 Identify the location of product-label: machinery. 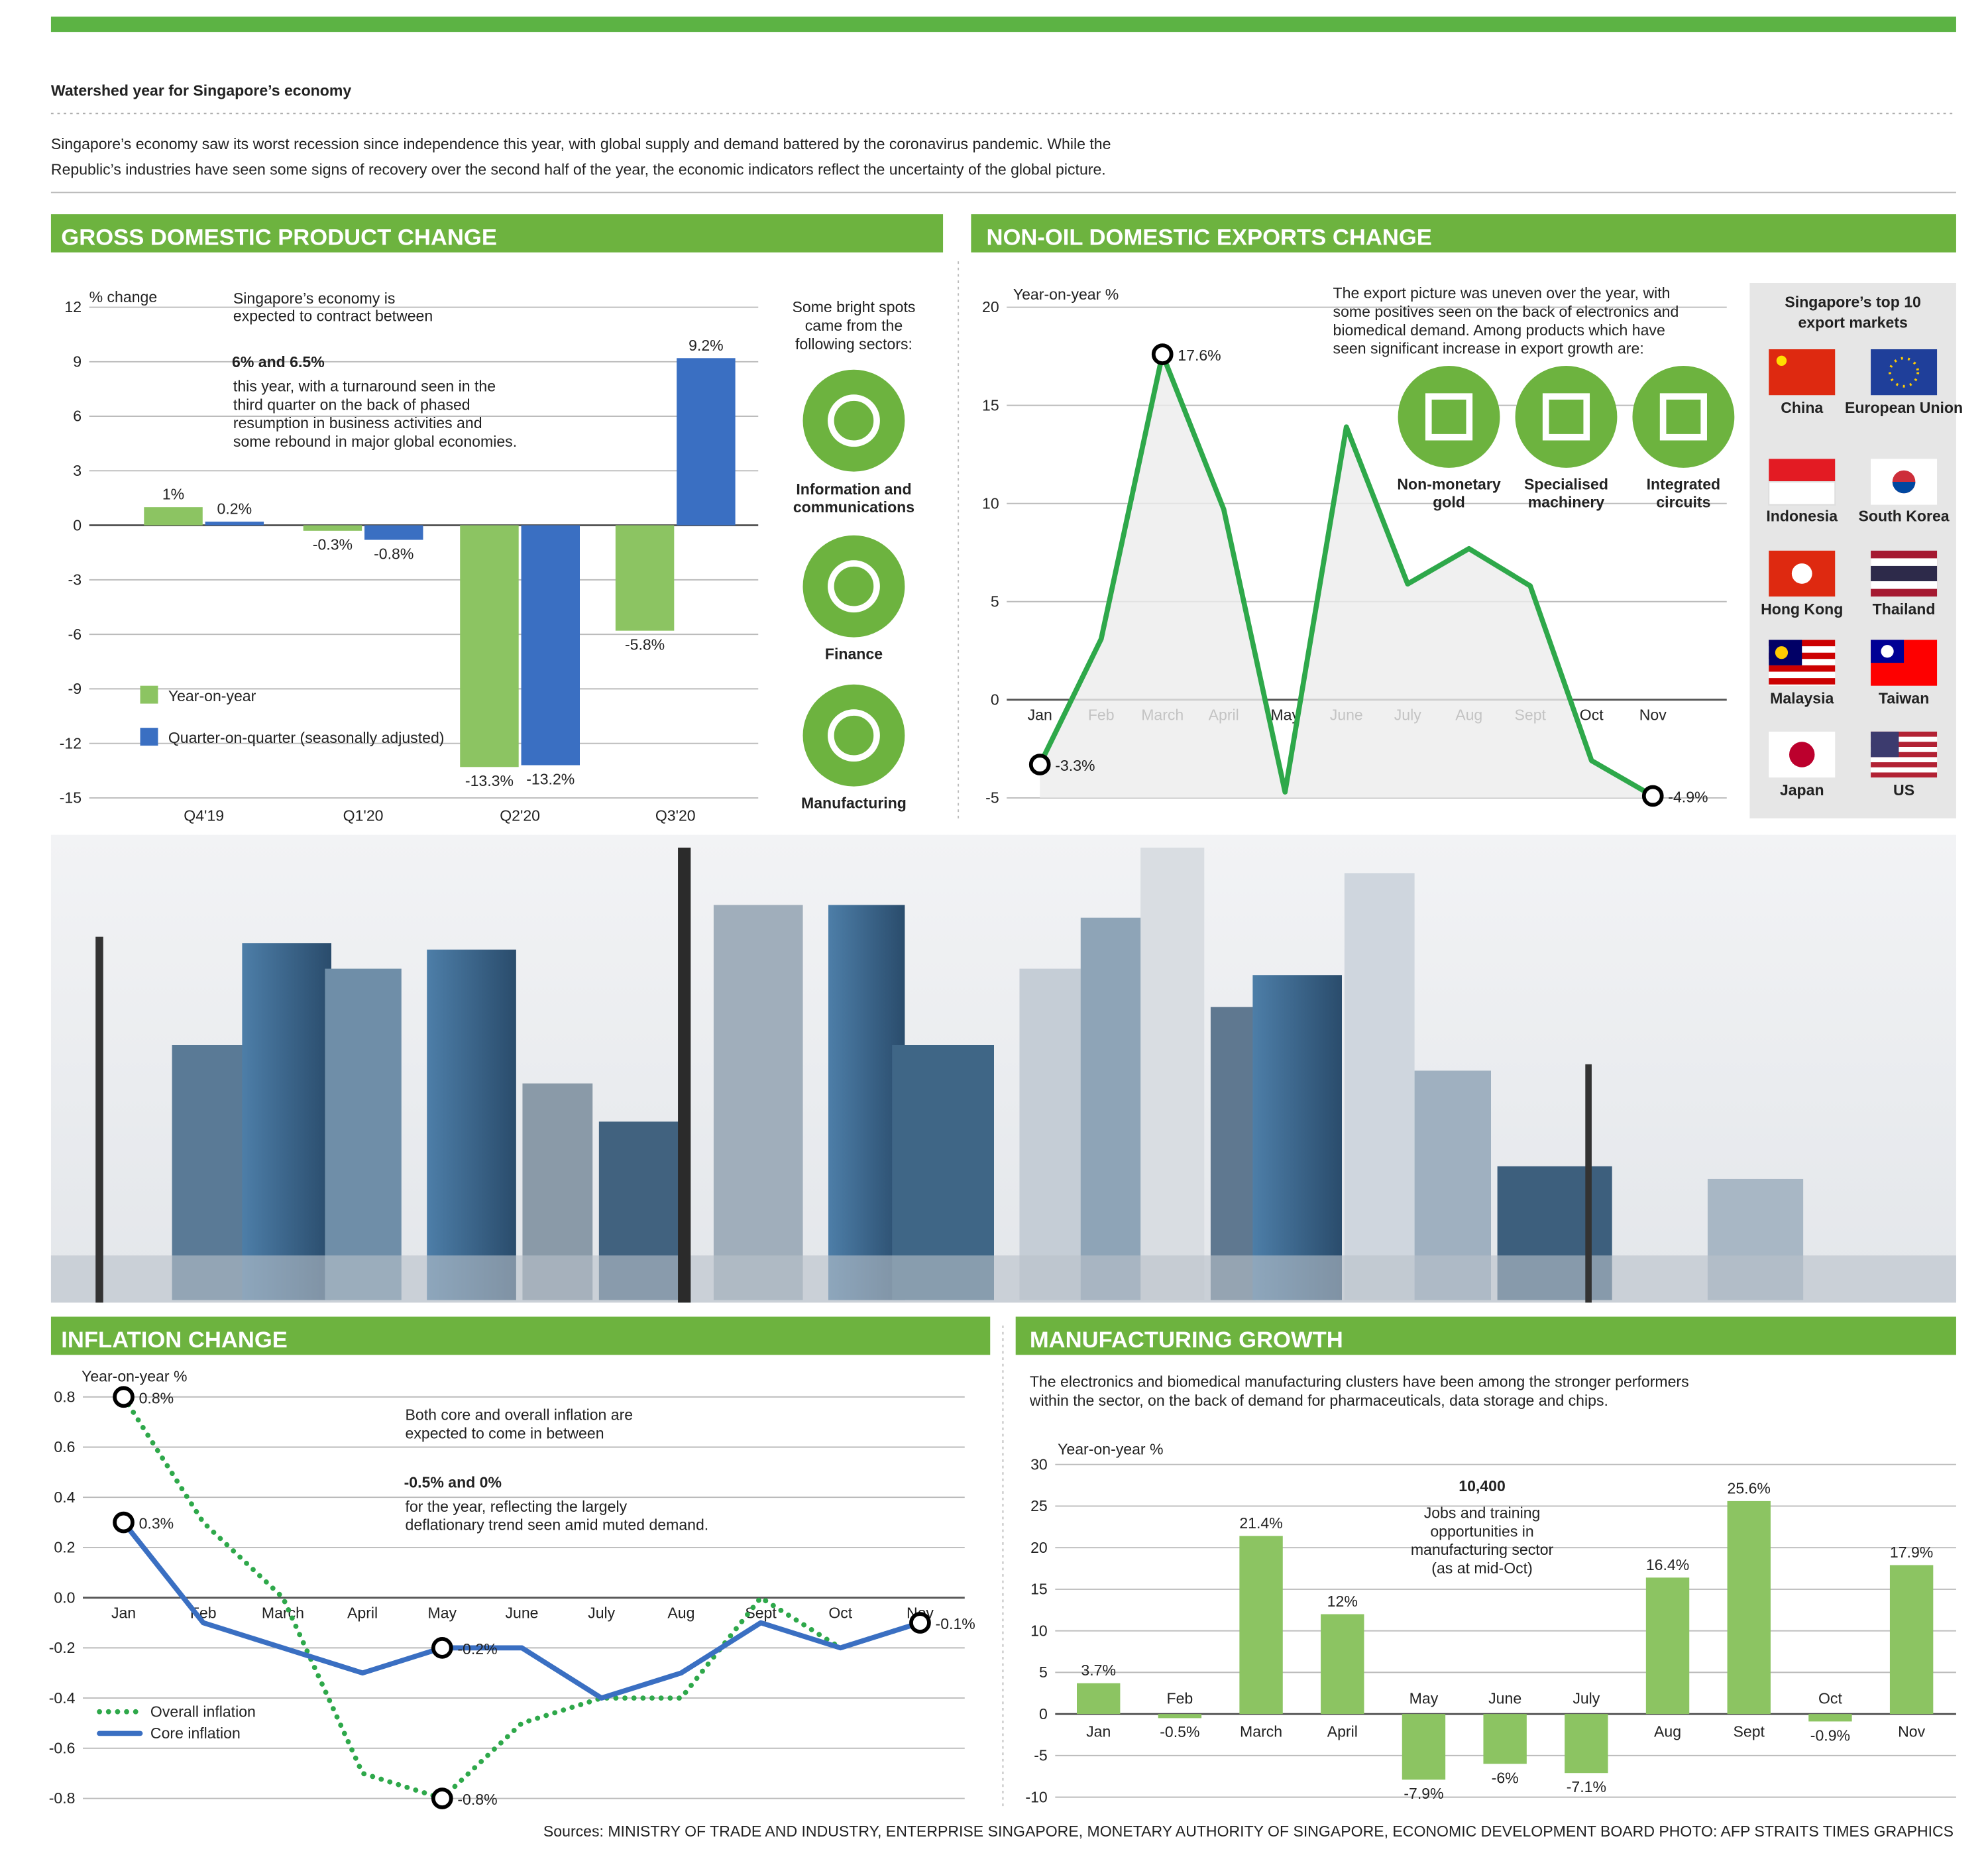
(1566, 501).